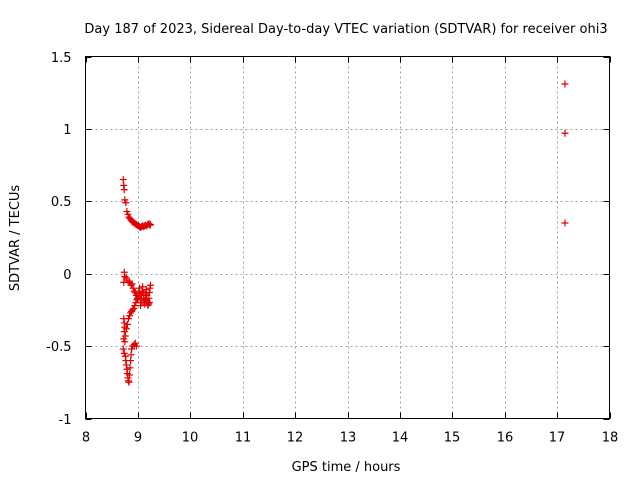  I want to click on y-axis-label: SDTVAR / TECUs, so click(15, 238).